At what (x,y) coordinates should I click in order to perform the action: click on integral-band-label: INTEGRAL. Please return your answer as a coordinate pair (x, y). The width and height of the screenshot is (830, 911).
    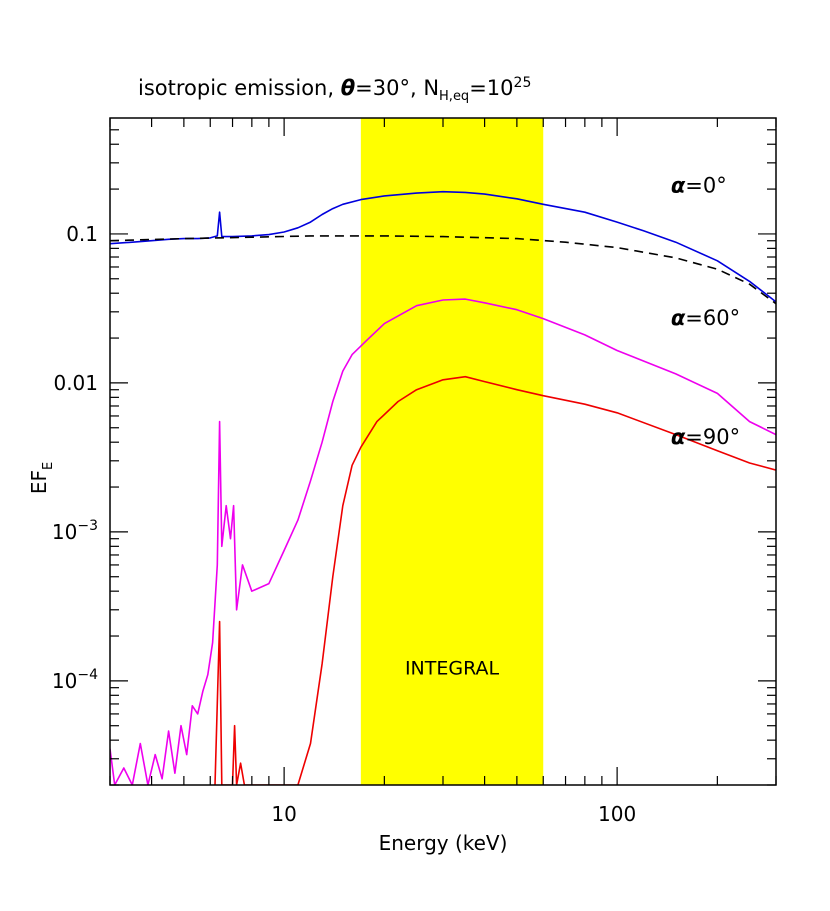
    Looking at the image, I should click on (452, 669).